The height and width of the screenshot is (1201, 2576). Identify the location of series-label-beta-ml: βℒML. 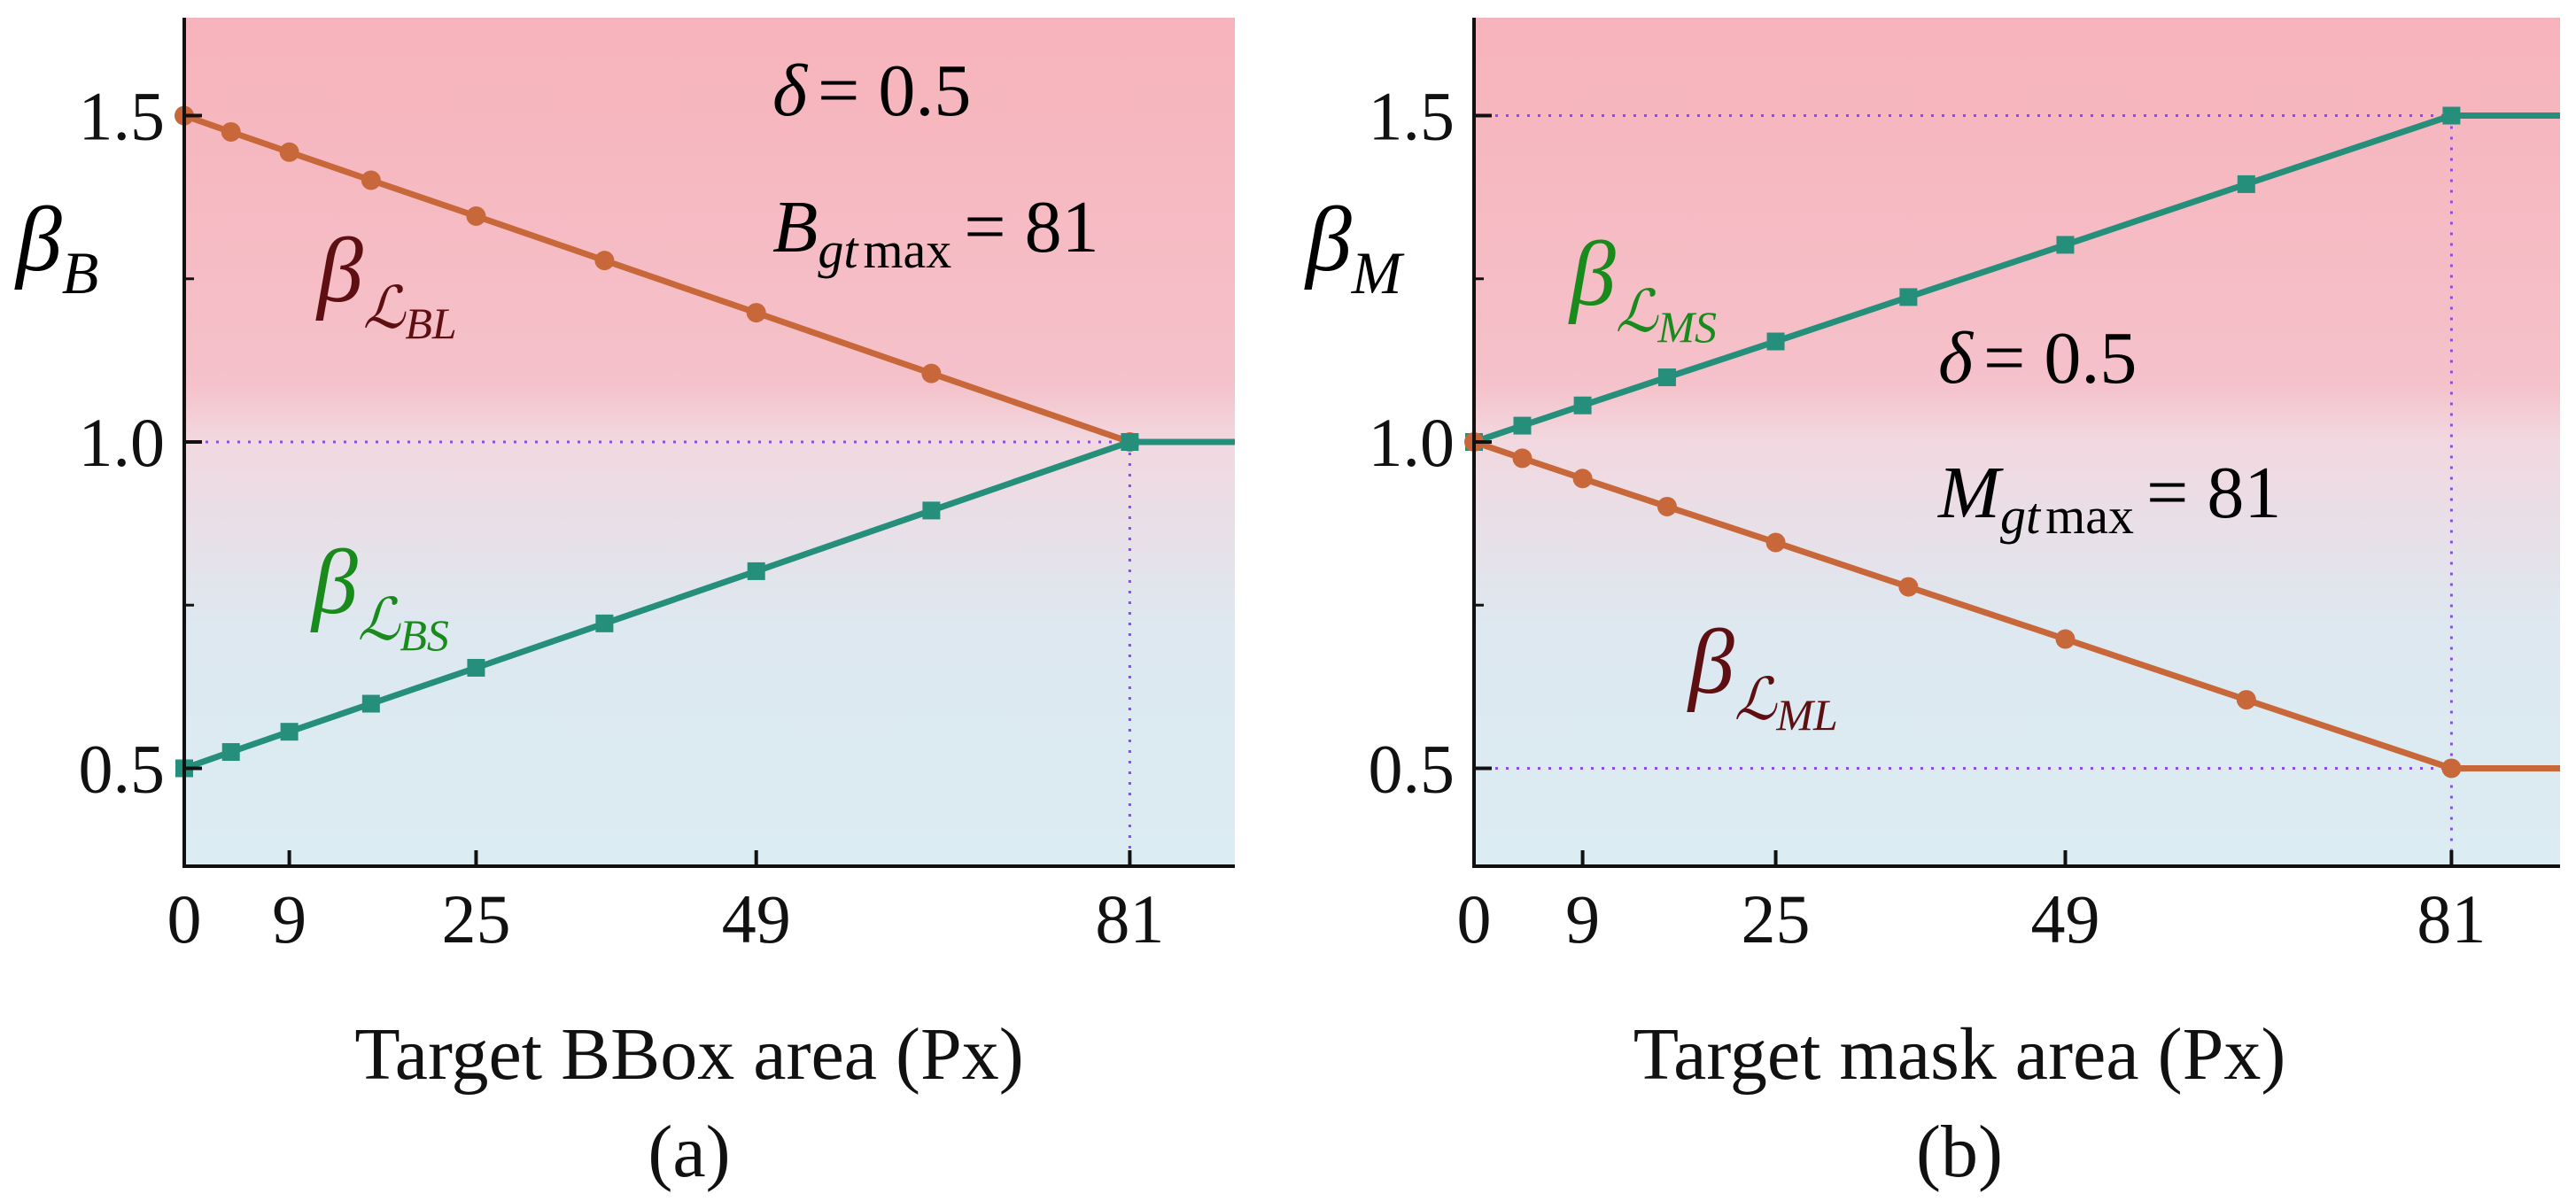
(1762, 675).